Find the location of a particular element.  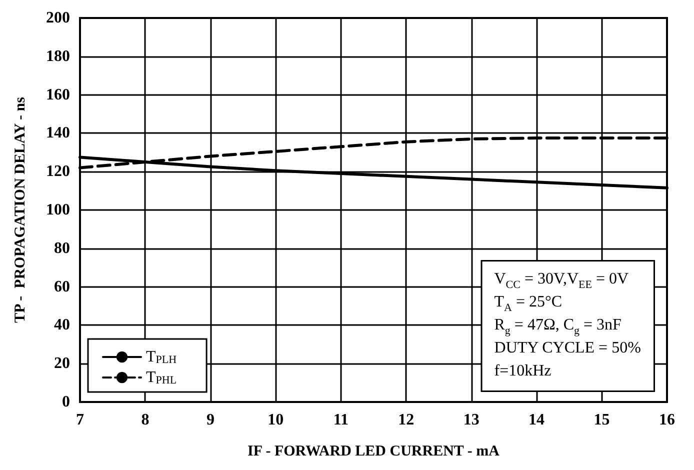

y-tick-label: 120 is located at coordinates (58, 171).